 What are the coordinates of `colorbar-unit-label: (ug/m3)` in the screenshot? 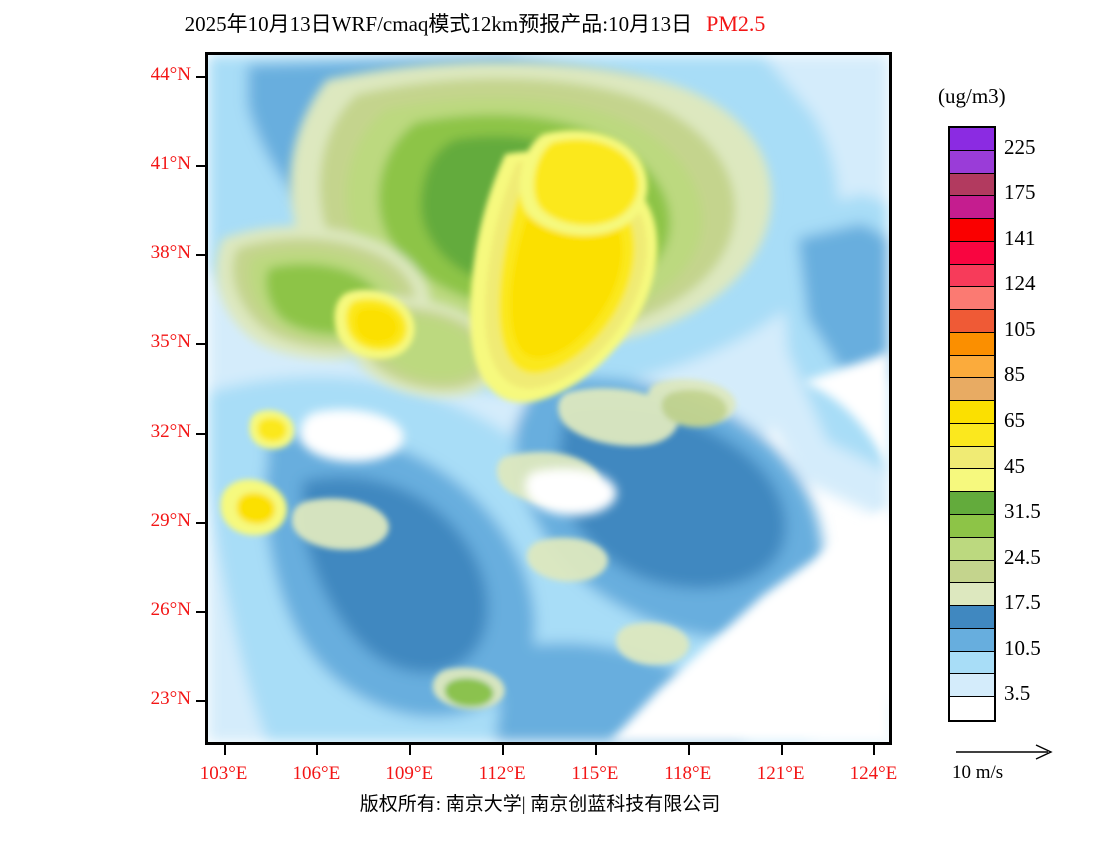 It's located at (972, 96).